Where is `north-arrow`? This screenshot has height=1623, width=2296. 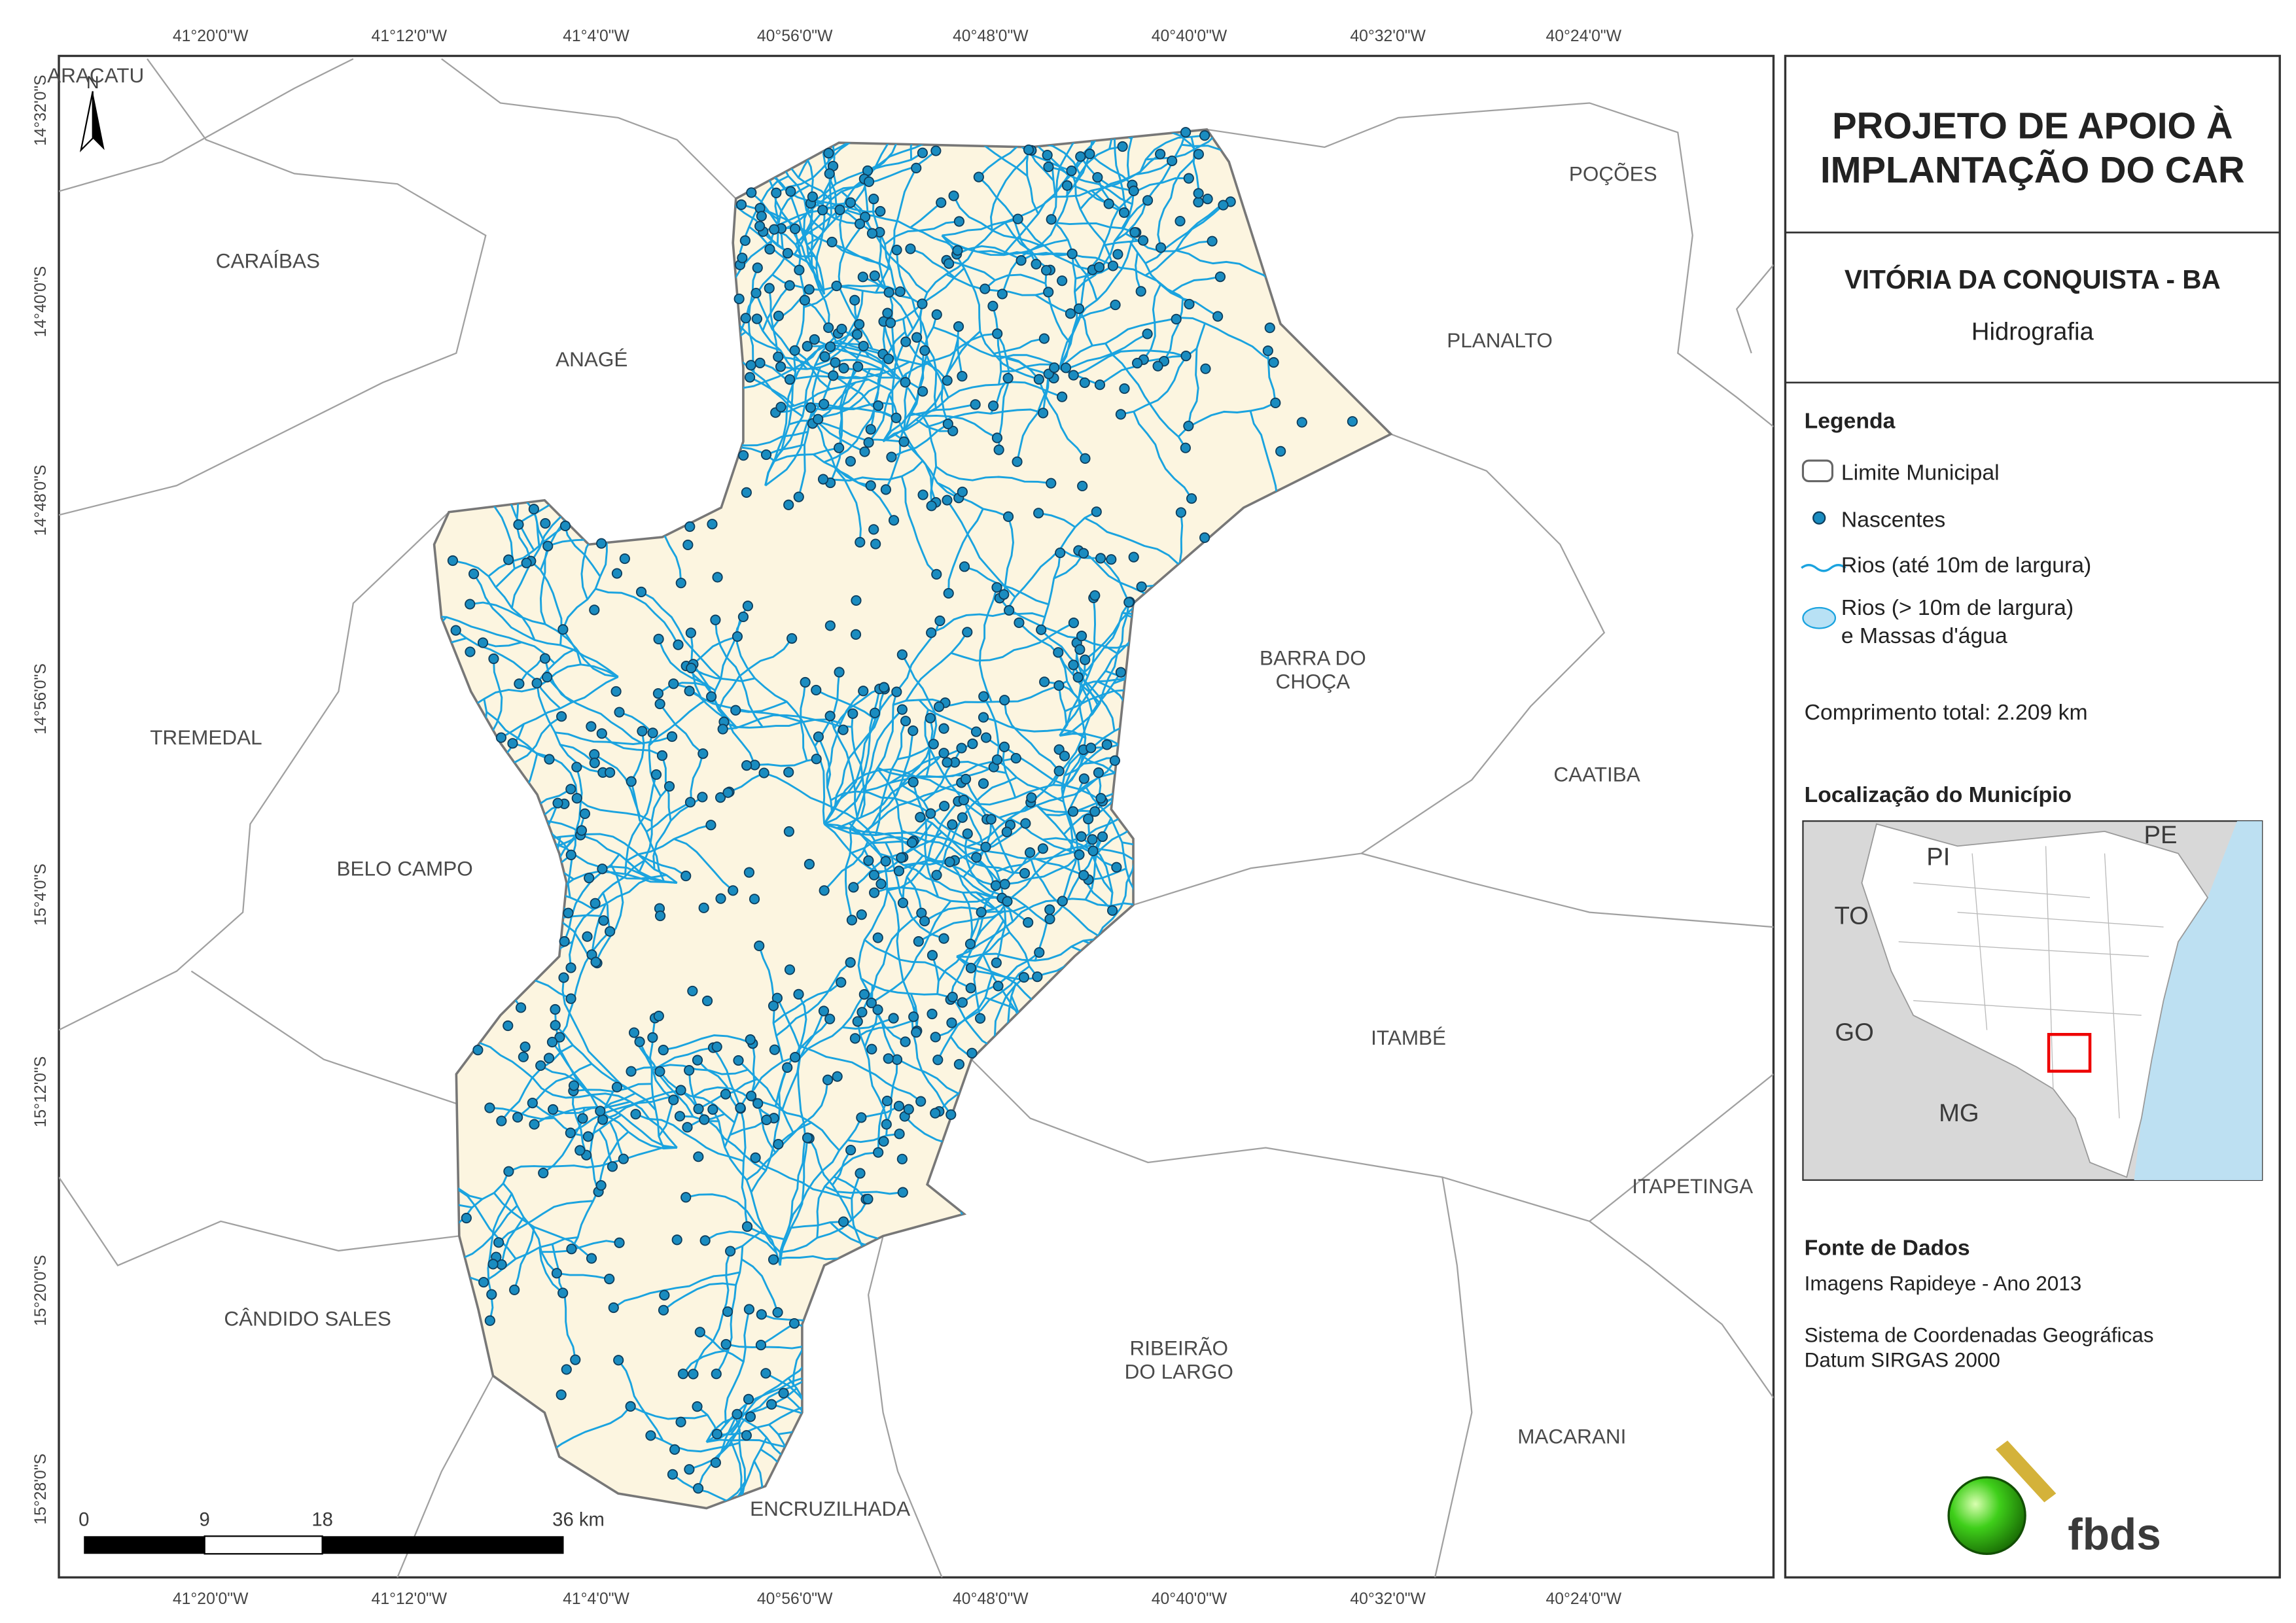
north-arrow is located at coordinates (92, 121).